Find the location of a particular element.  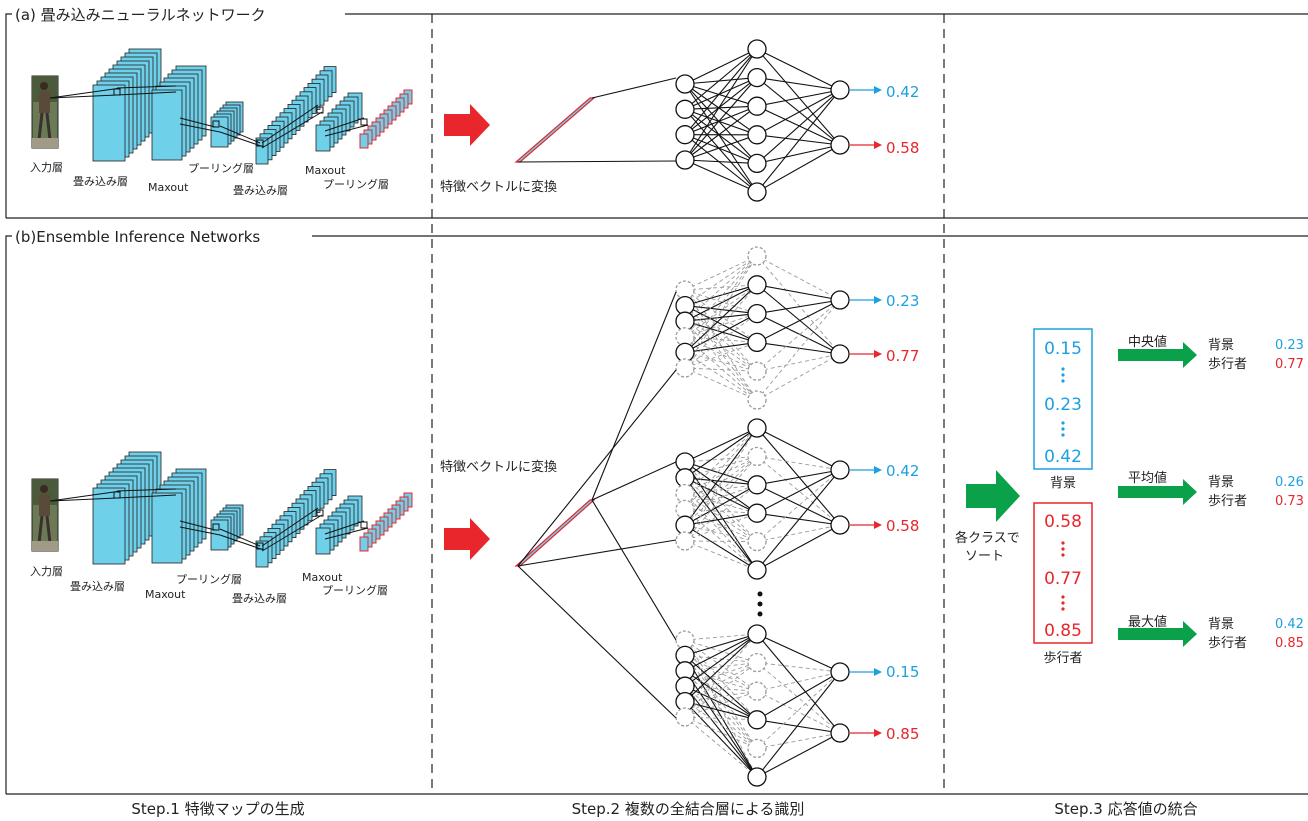

input-image is located at coordinates (45, 112).